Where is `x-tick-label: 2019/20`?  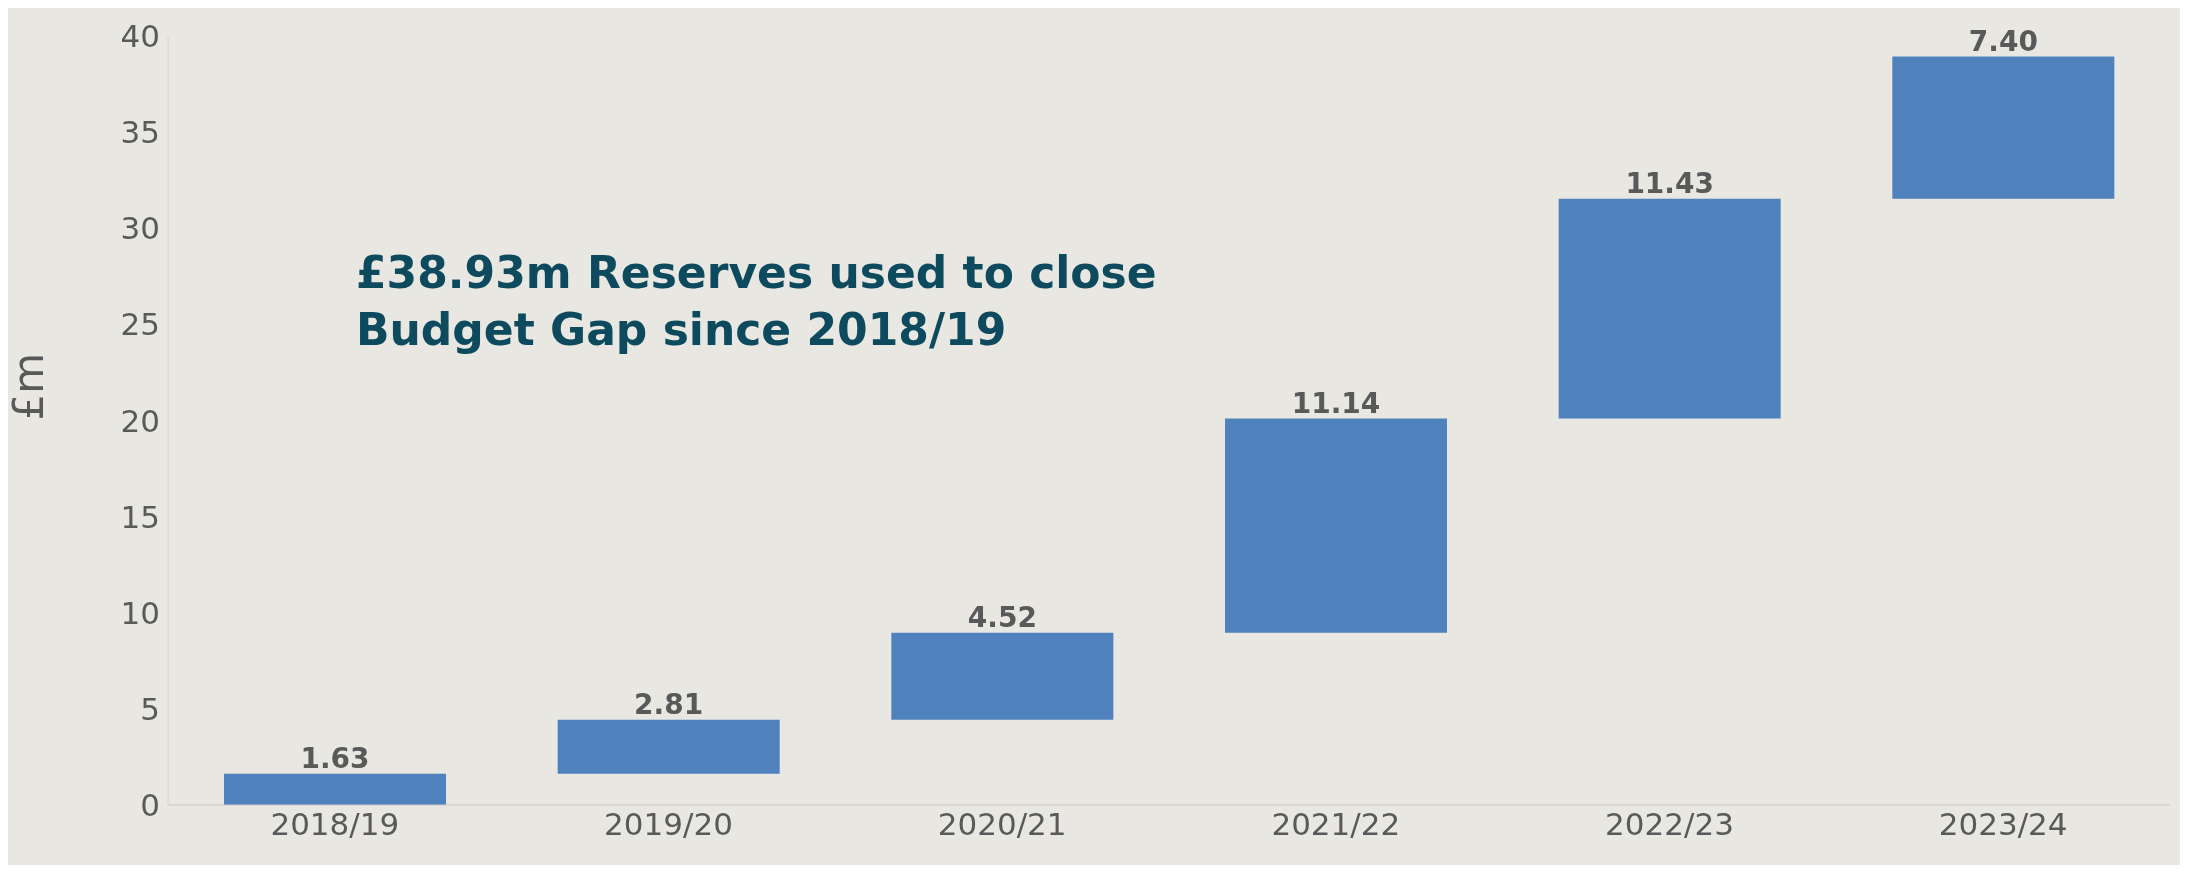 x-tick-label: 2019/20 is located at coordinates (668, 824).